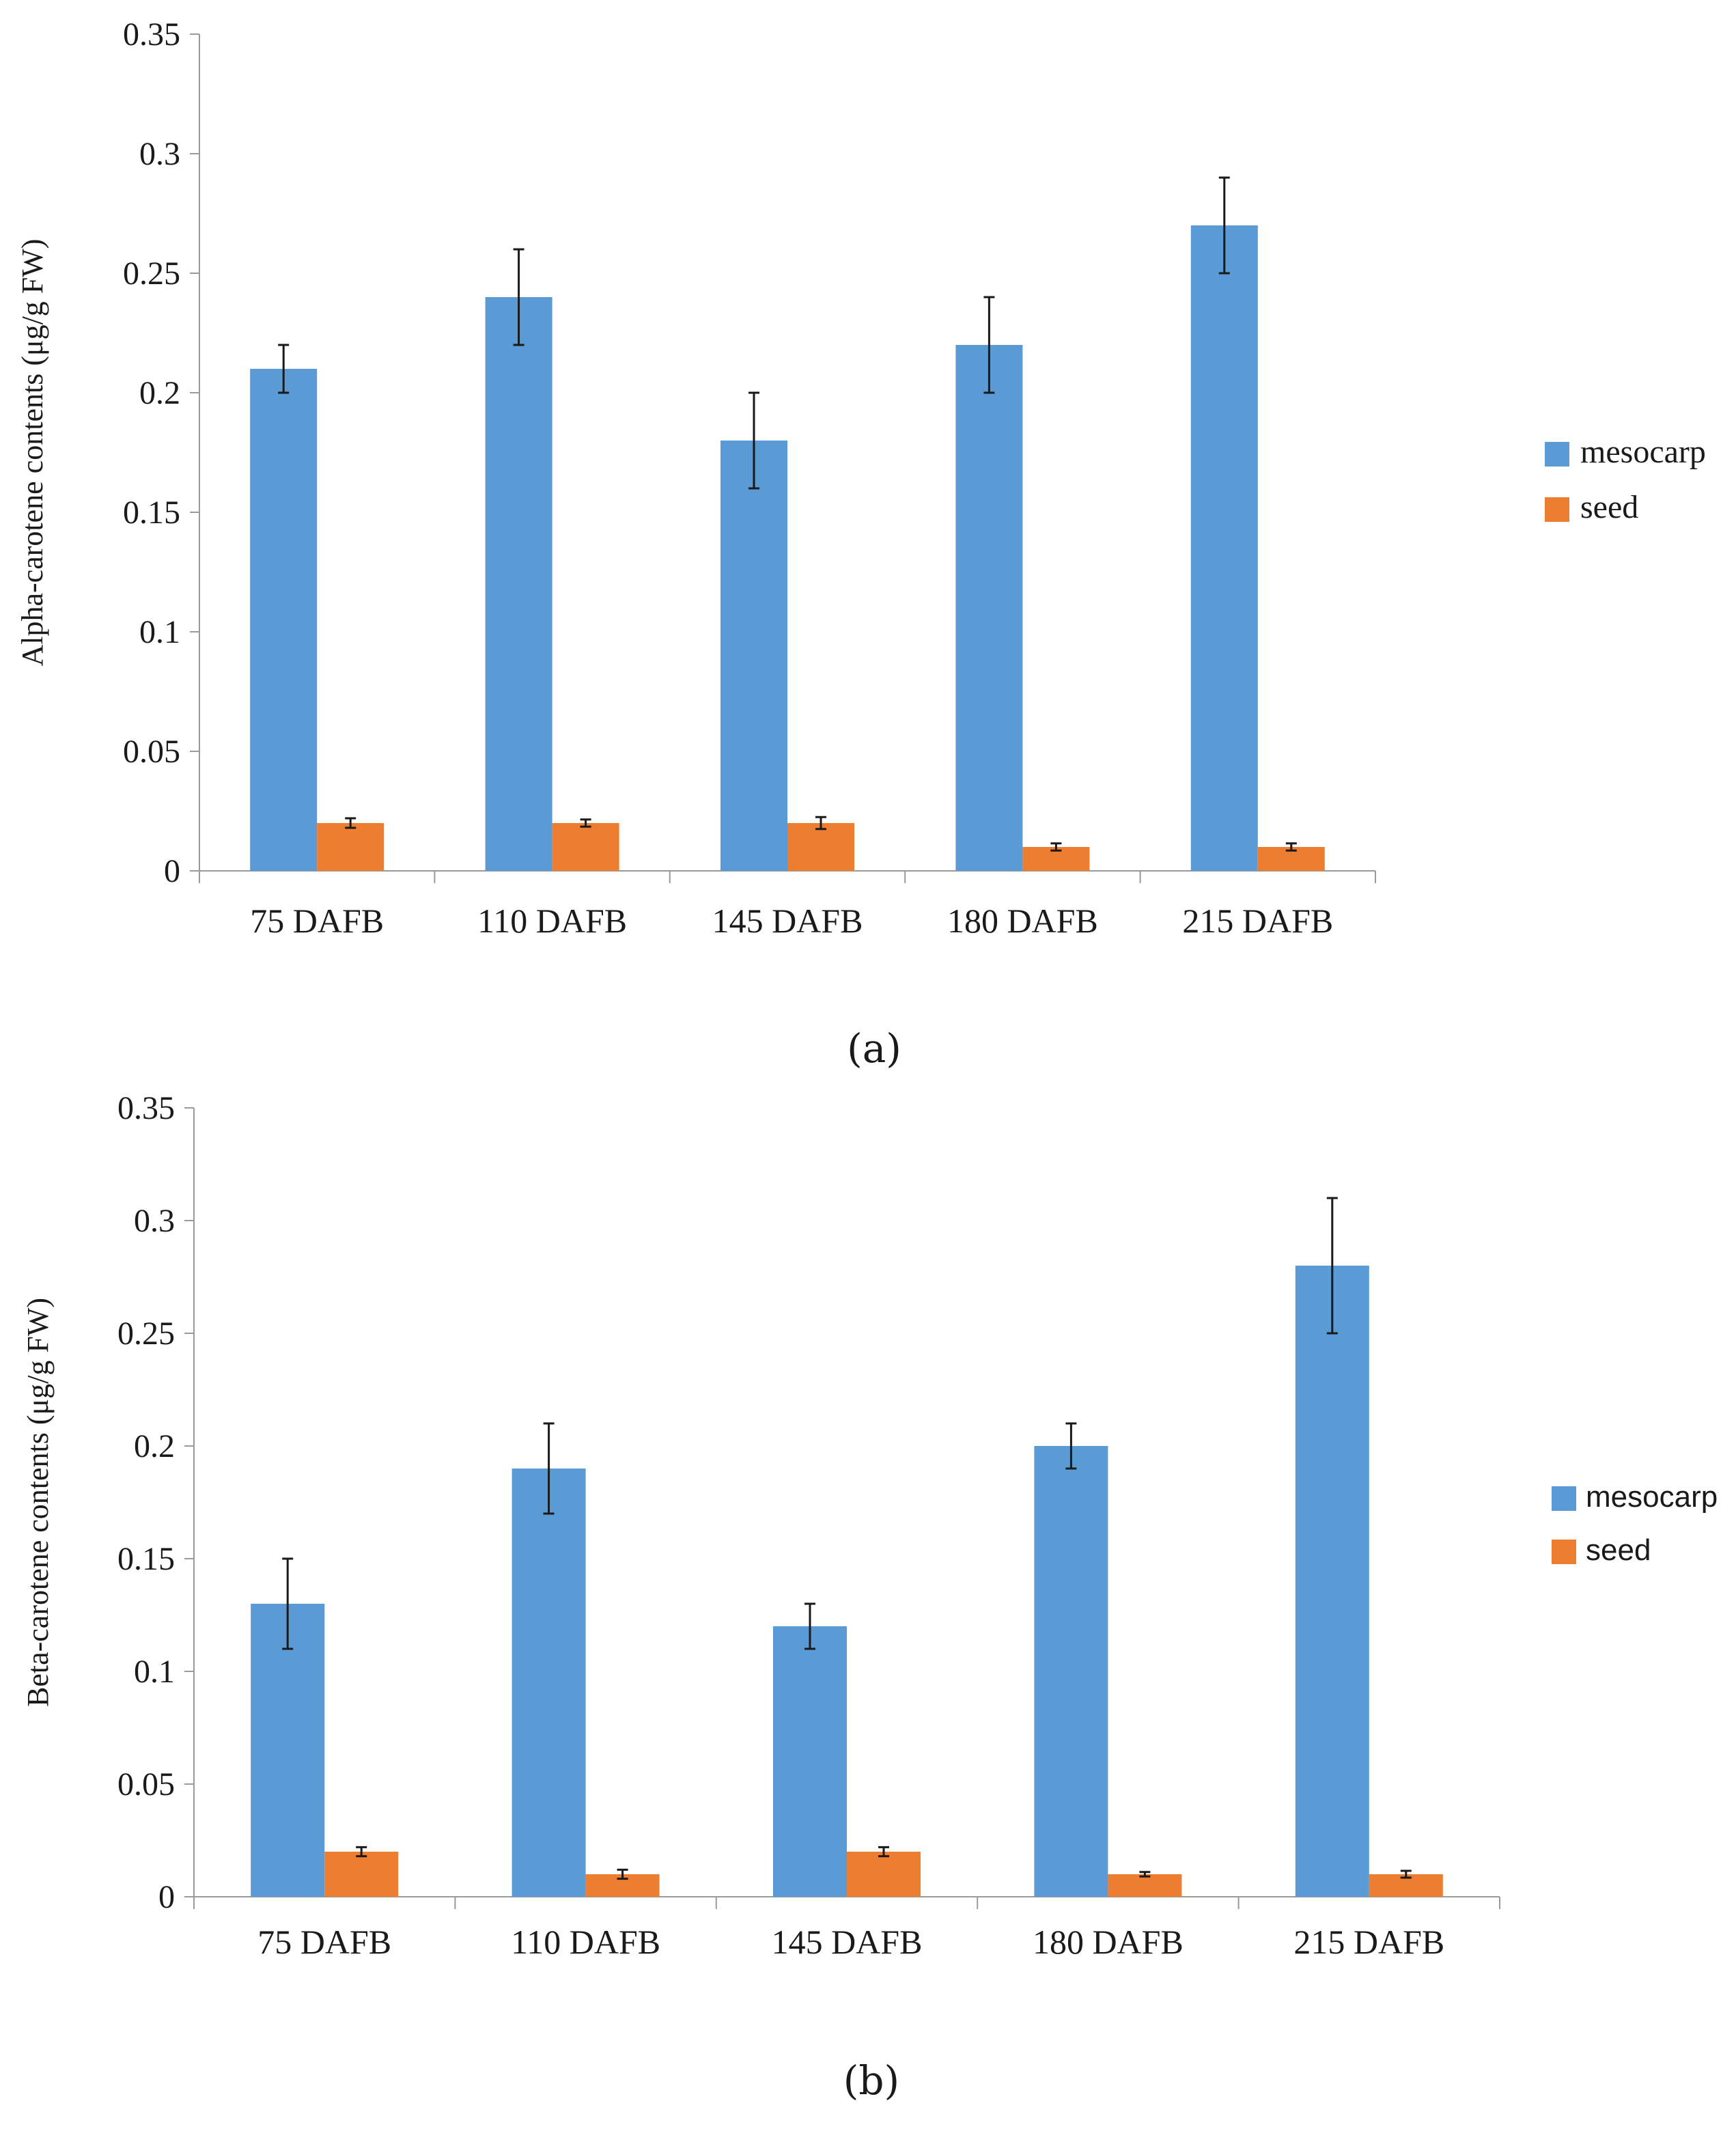  Describe the element at coordinates (871, 2081) in the screenshot. I see `beta-panel-label: (b)` at that location.